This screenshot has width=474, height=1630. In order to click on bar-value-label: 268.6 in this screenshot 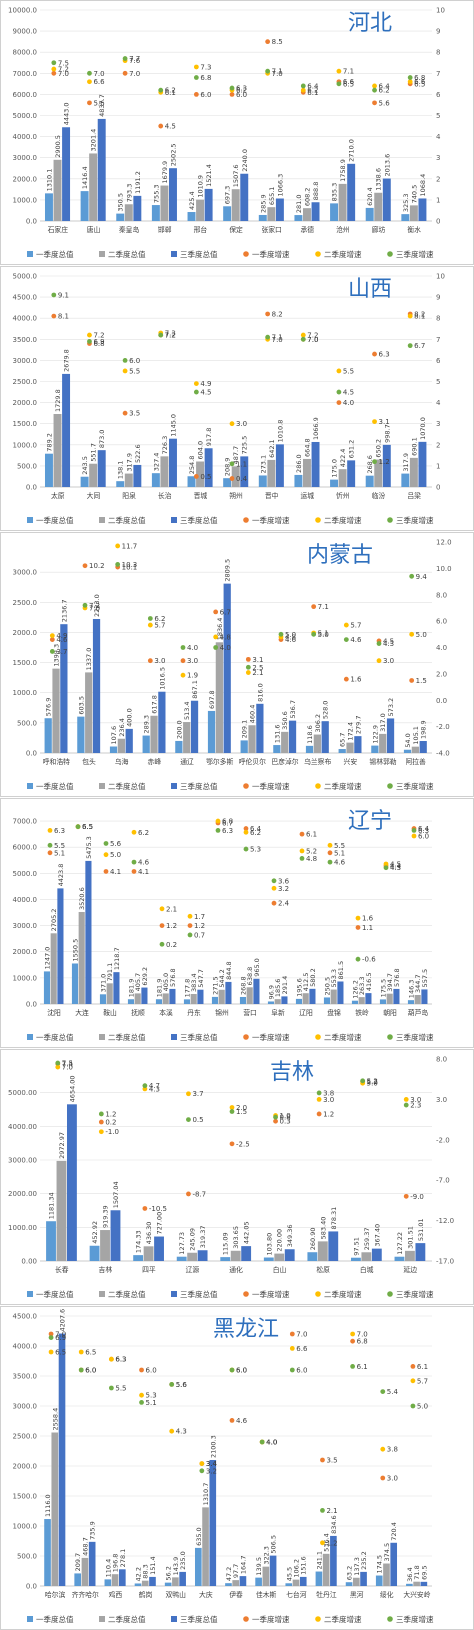, I will do `click(370, 464)`.